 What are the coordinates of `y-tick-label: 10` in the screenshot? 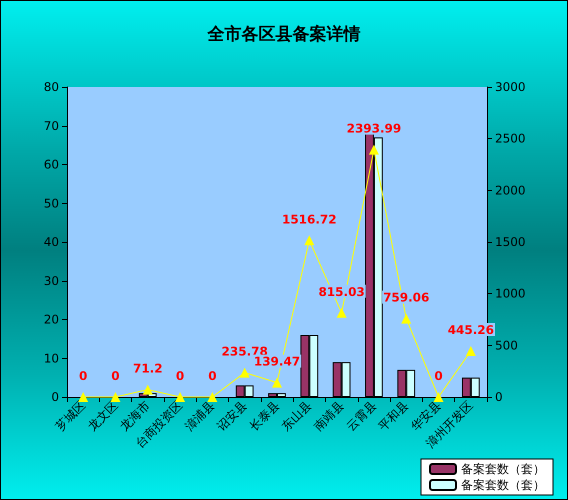 It's located at (51, 358).